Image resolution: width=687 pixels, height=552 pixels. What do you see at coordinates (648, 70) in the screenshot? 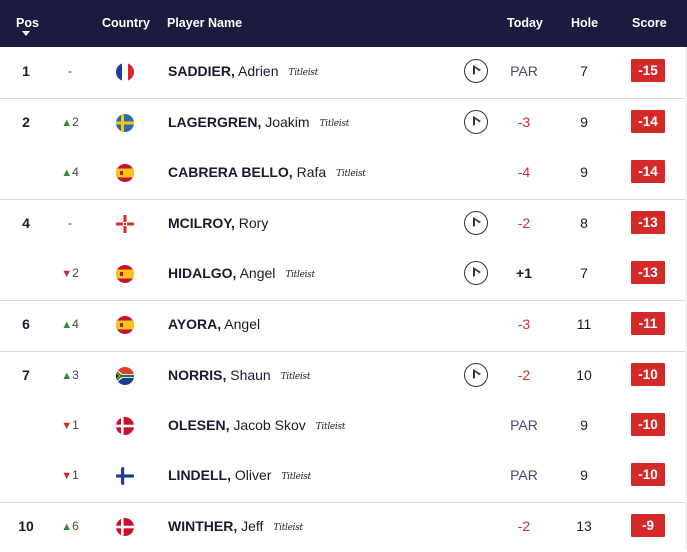
I see `total-score-badge: -15` at bounding box center [648, 70].